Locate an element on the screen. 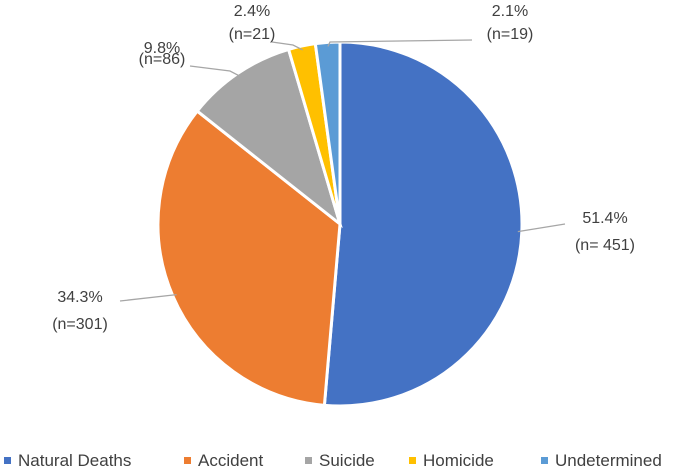  count-label-natural-deaths: (n= 451) is located at coordinates (605, 245).